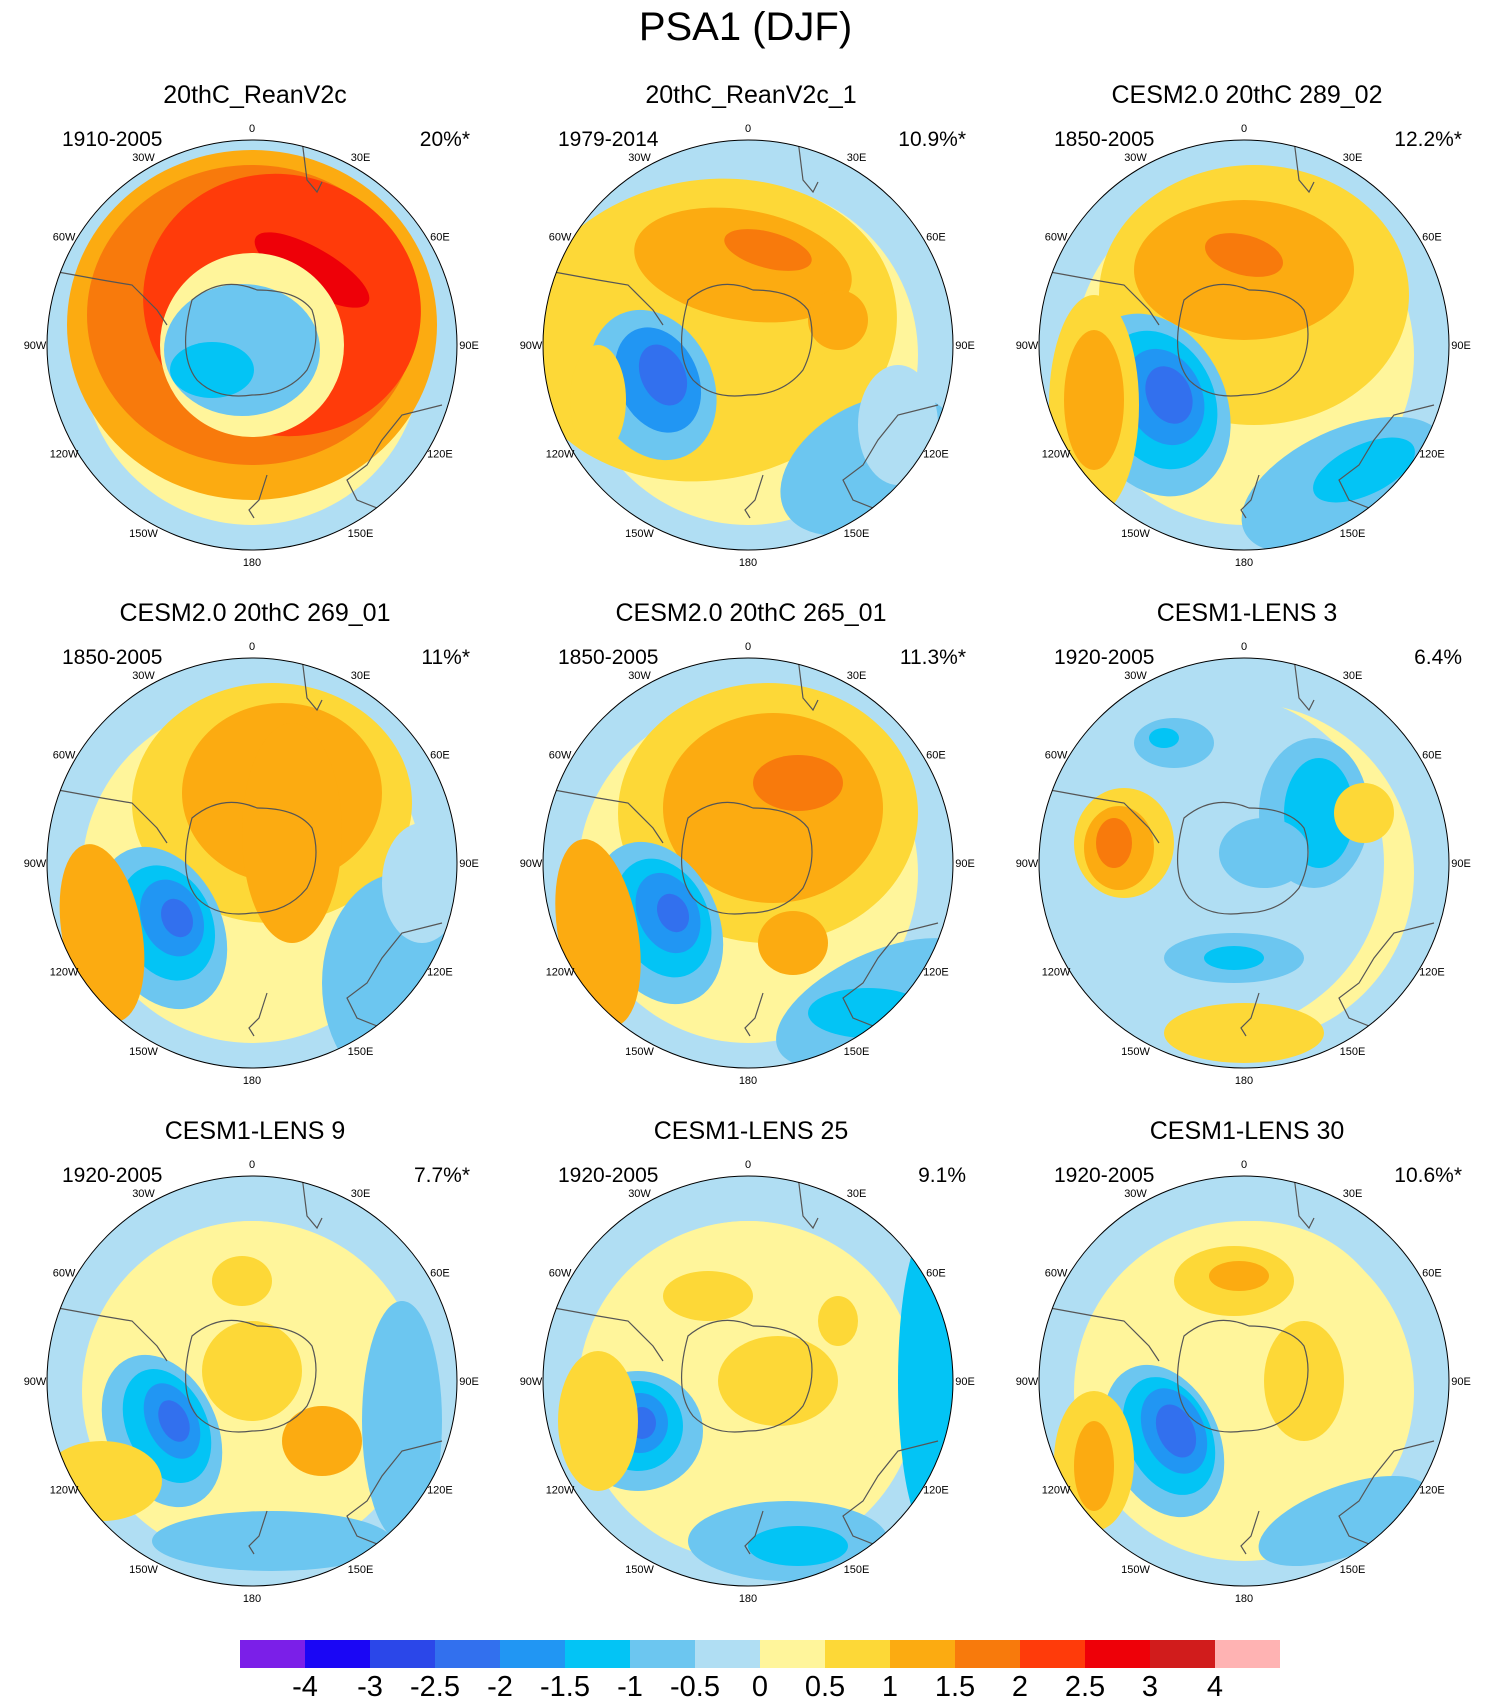 Image resolution: width=1491 pixels, height=1705 pixels. I want to click on panel-variance-pct: 11%*, so click(445, 657).